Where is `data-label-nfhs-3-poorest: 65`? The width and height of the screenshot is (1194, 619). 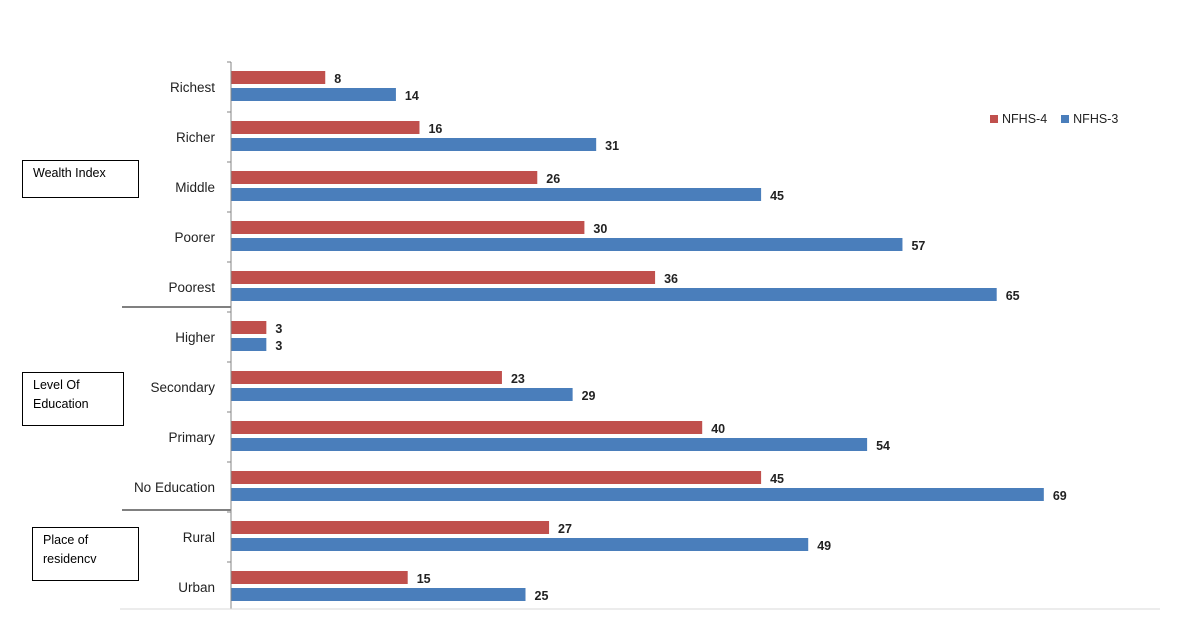
data-label-nfhs-3-poorest: 65 is located at coordinates (1013, 296).